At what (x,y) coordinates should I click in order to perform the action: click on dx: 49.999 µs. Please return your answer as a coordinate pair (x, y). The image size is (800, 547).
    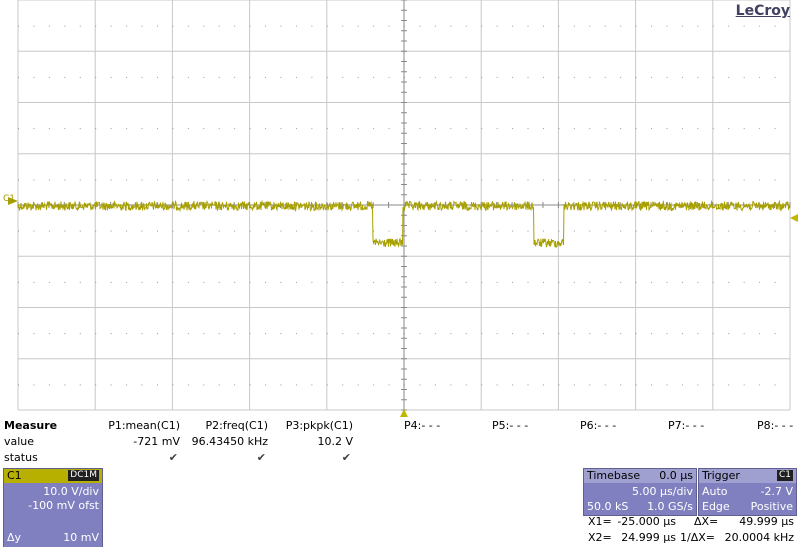
    Looking at the image, I should click on (766, 521).